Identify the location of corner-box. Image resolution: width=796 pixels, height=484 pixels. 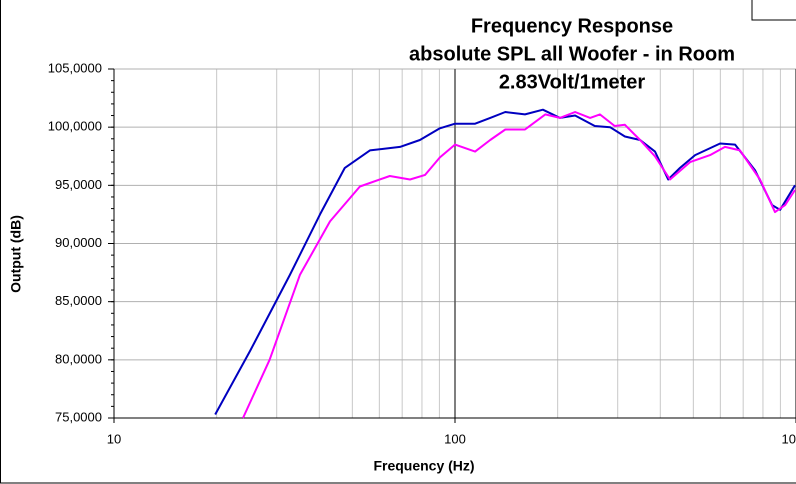
(773, 10).